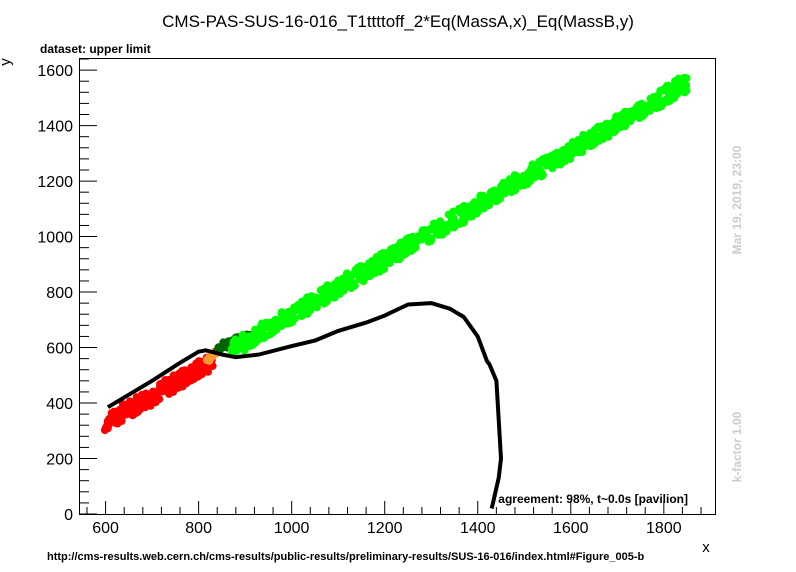 The height and width of the screenshot is (572, 796). I want to click on y-tick-label: 1200, so click(55, 182).